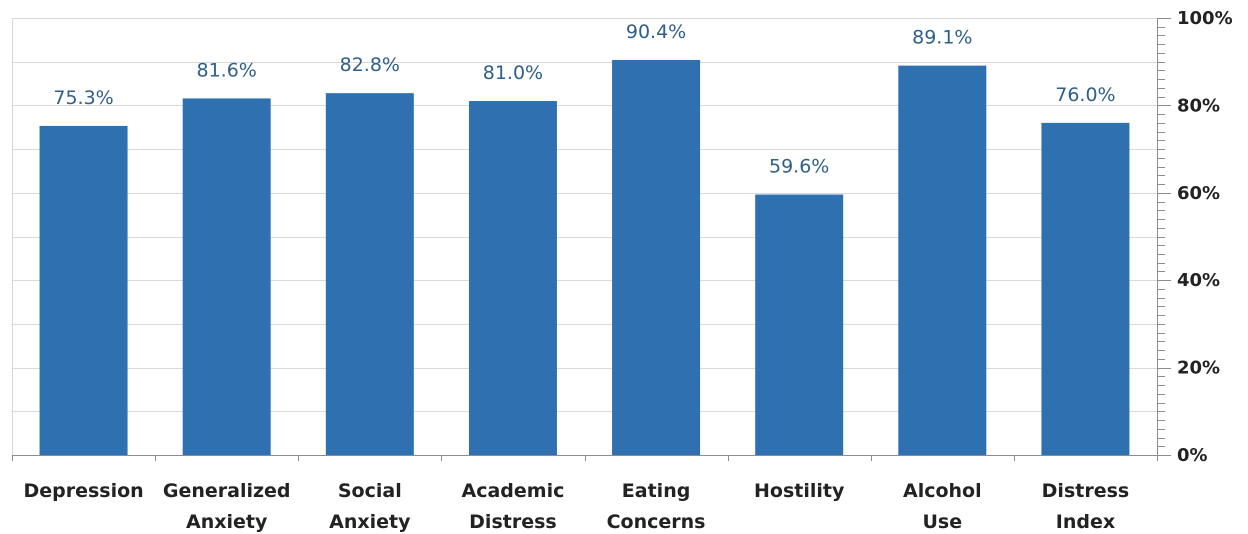 This screenshot has height=534, width=1248. Describe the element at coordinates (799, 167) in the screenshot. I see `data-label: 59.6%` at that location.